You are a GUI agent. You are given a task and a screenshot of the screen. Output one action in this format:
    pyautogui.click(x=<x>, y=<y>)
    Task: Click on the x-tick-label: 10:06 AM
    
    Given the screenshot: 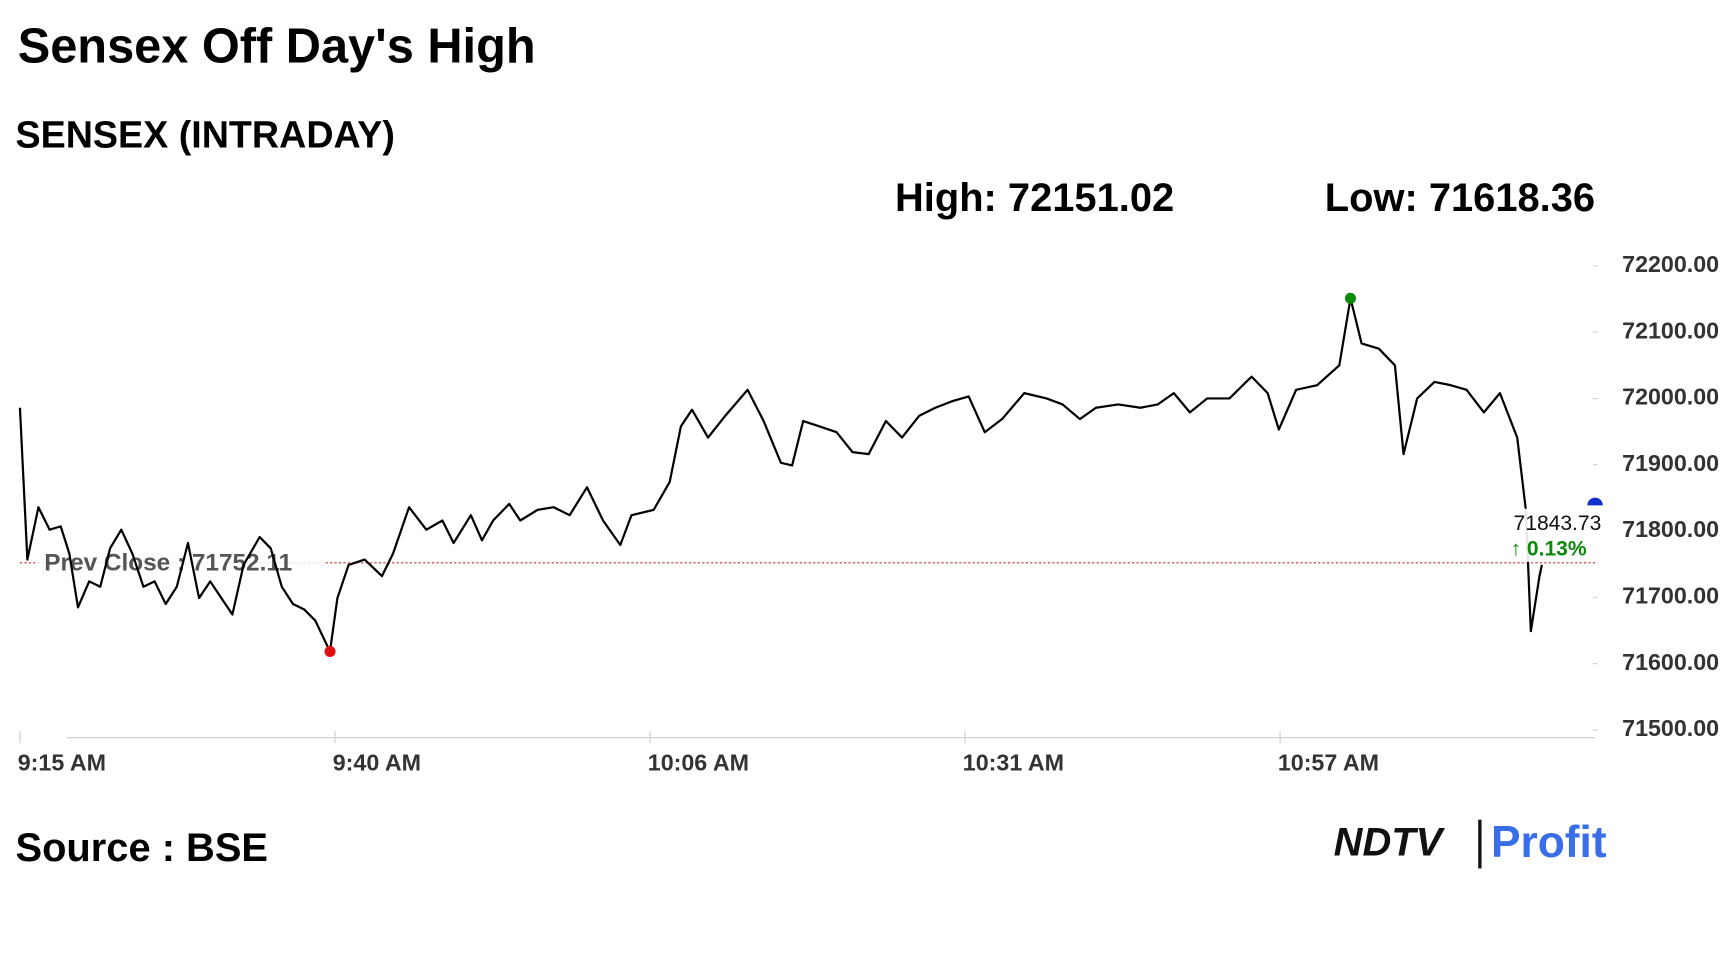 What is the action you would take?
    pyautogui.click(x=698, y=762)
    